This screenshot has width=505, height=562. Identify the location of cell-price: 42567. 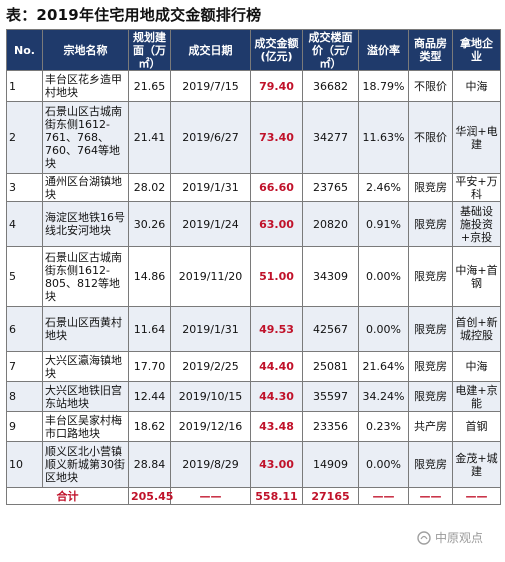
(330, 329).